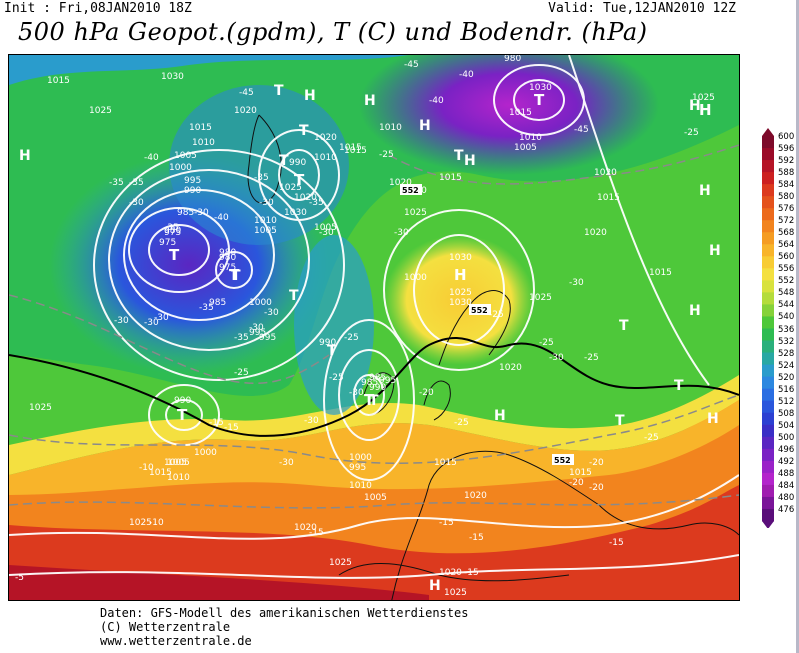  What do you see at coordinates (151, 158) in the screenshot?
I see `temperature-label: -40` at bounding box center [151, 158].